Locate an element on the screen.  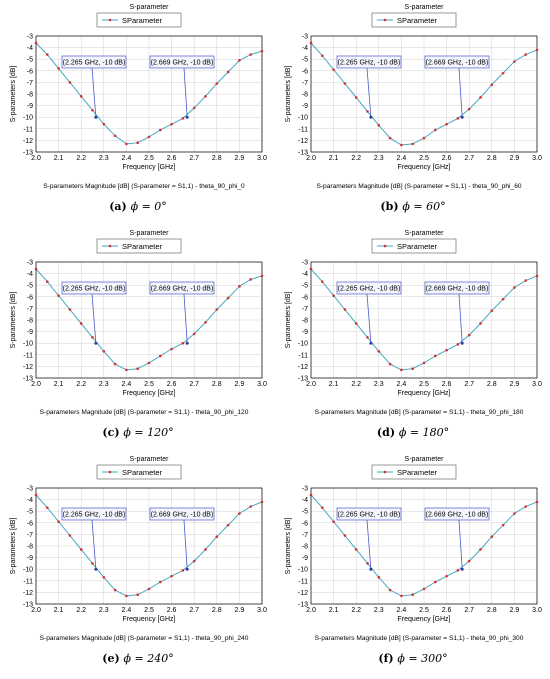
y-tick-label: -10 is located at coordinates (303, 344).